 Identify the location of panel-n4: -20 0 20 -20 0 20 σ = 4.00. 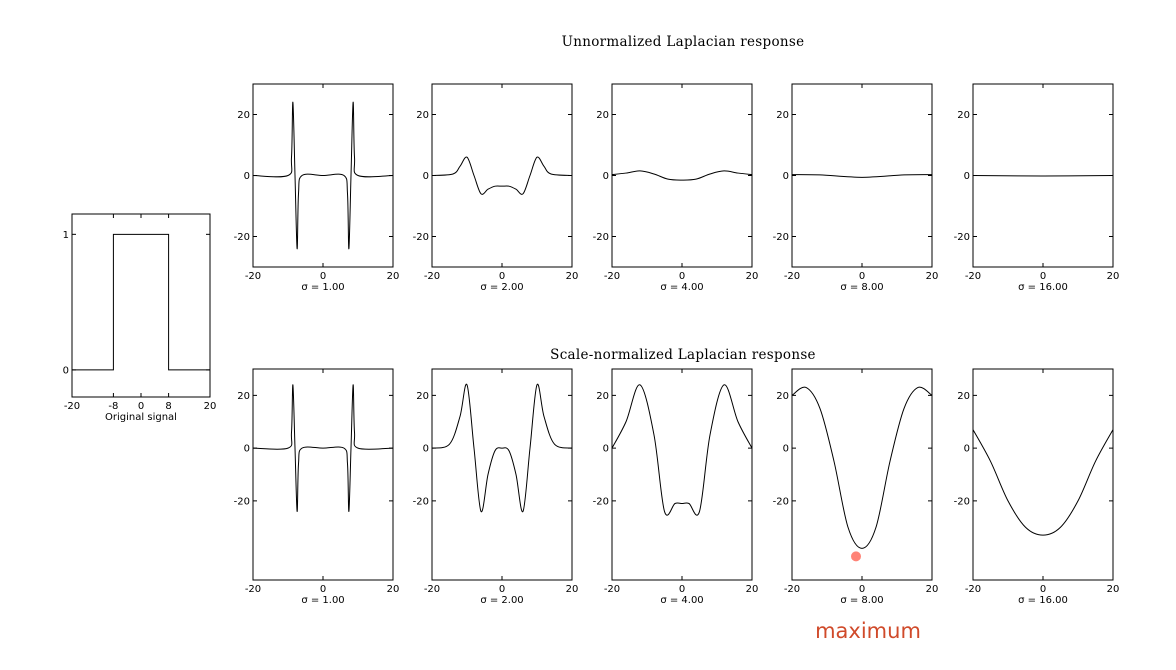
(675, 487).